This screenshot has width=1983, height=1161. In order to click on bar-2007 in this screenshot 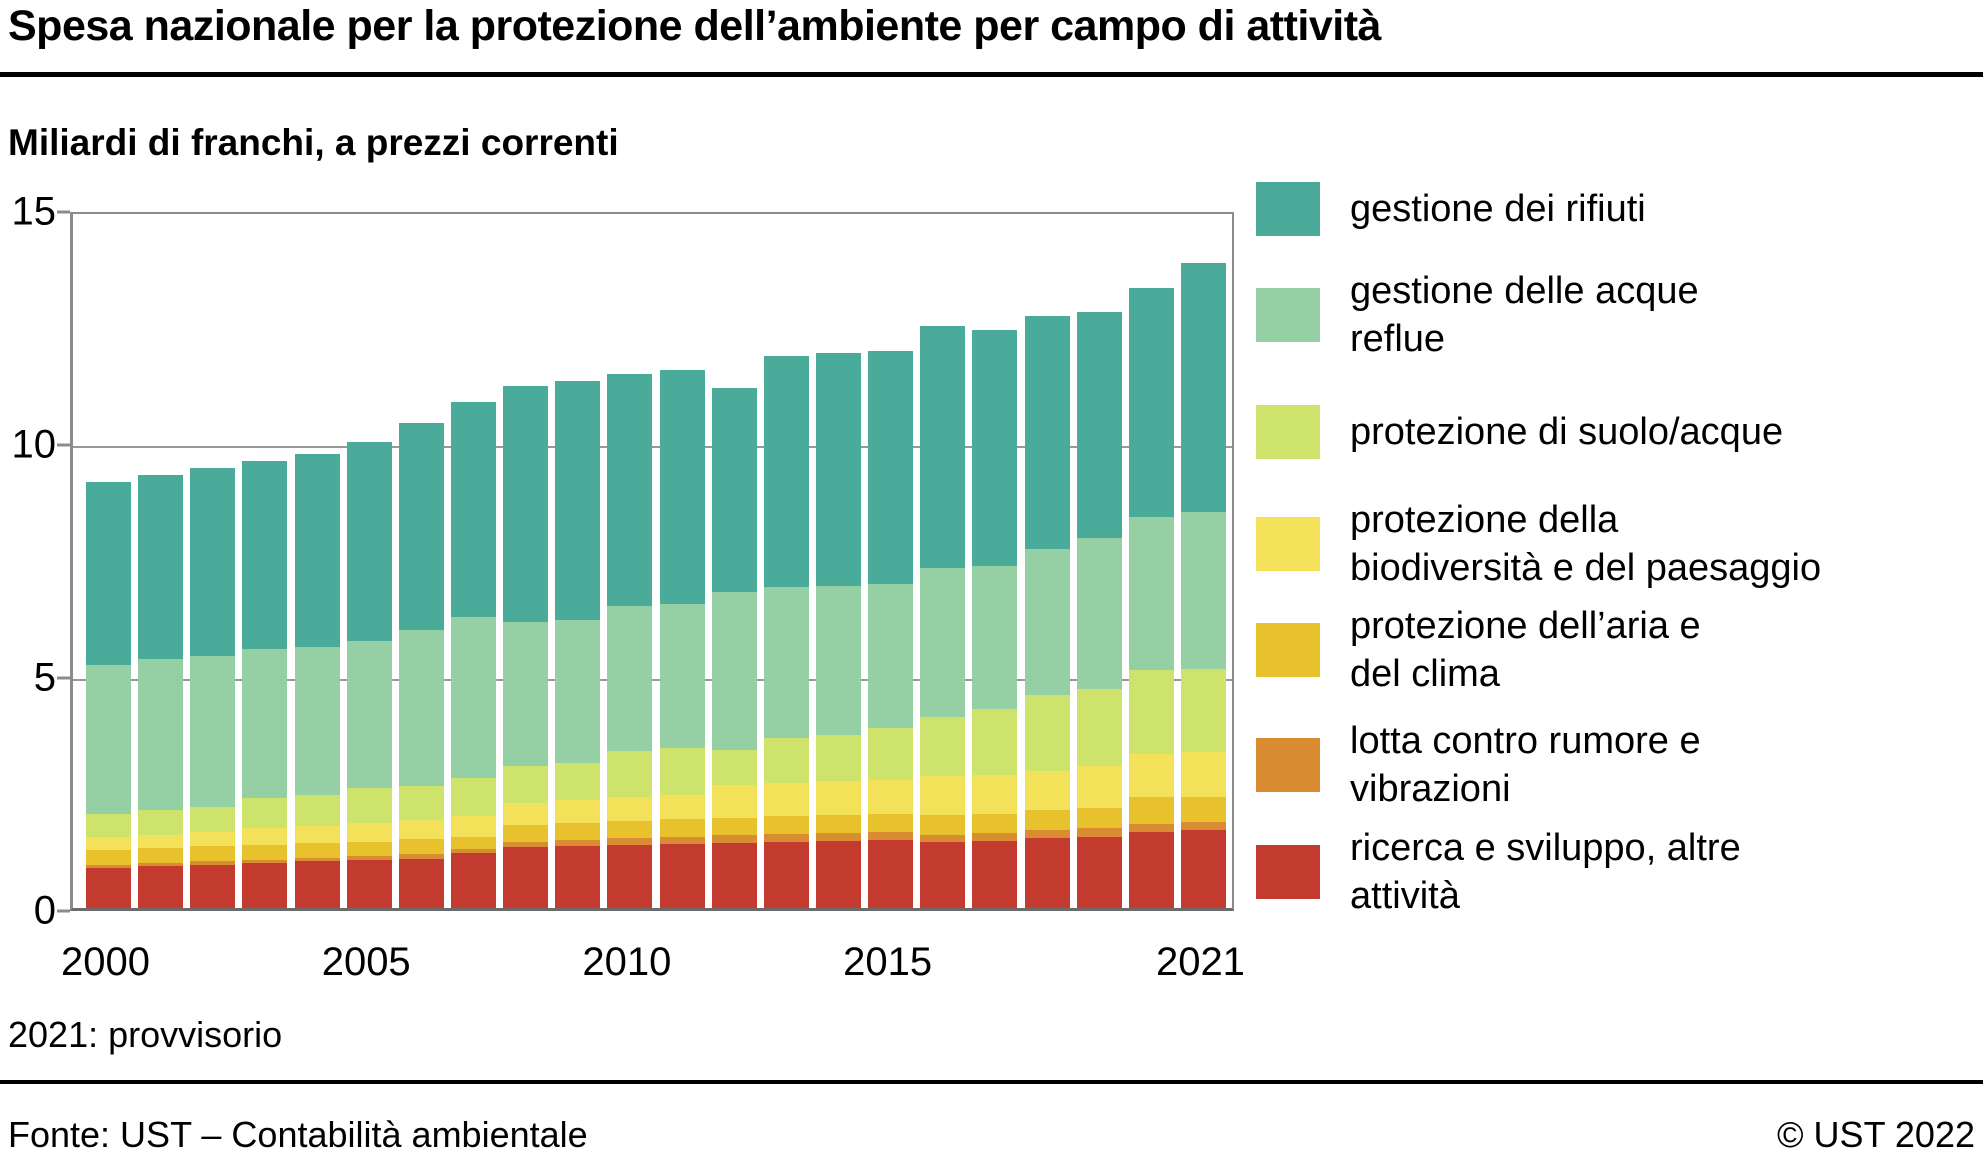, I will do `click(473, 655)`.